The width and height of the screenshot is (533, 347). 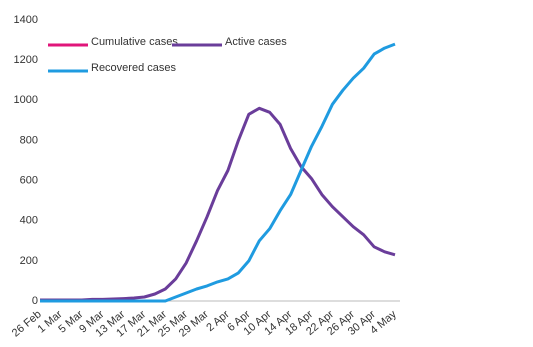 I want to click on legend-label: Cumulative cases, so click(x=134, y=42).